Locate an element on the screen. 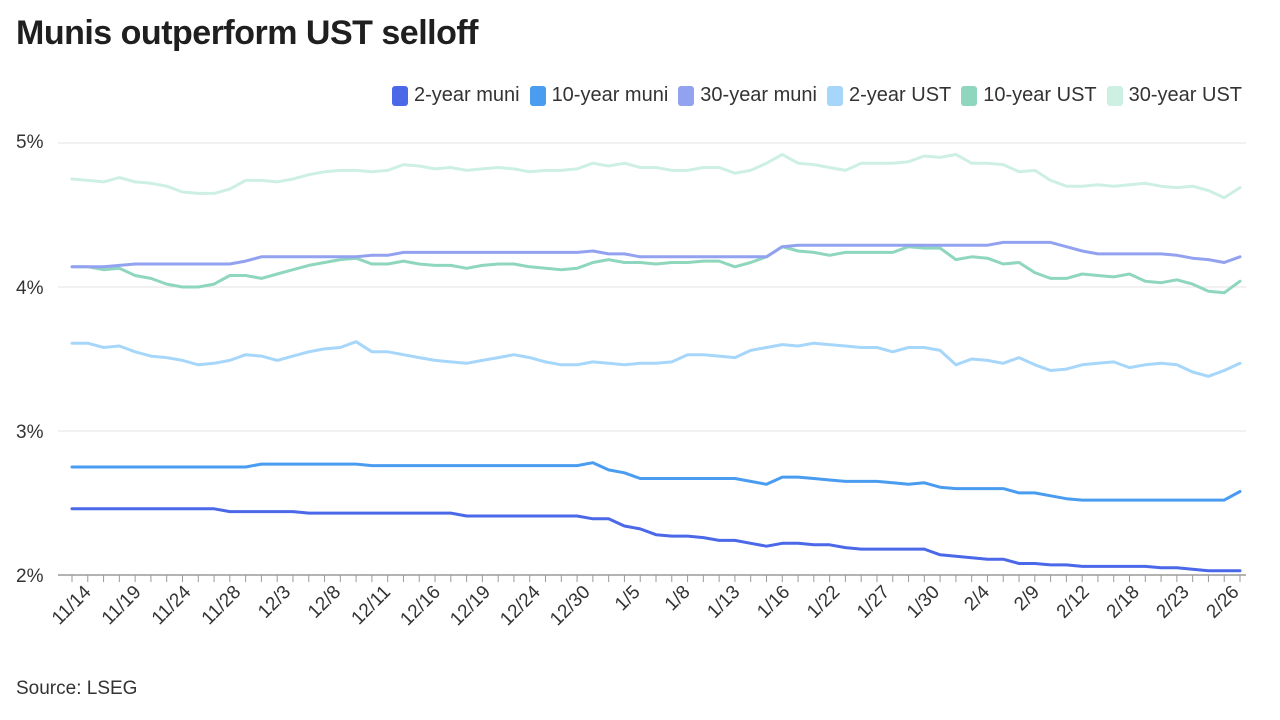 The height and width of the screenshot is (720, 1280). x-tick-label: 1/13 is located at coordinates (723, 602).